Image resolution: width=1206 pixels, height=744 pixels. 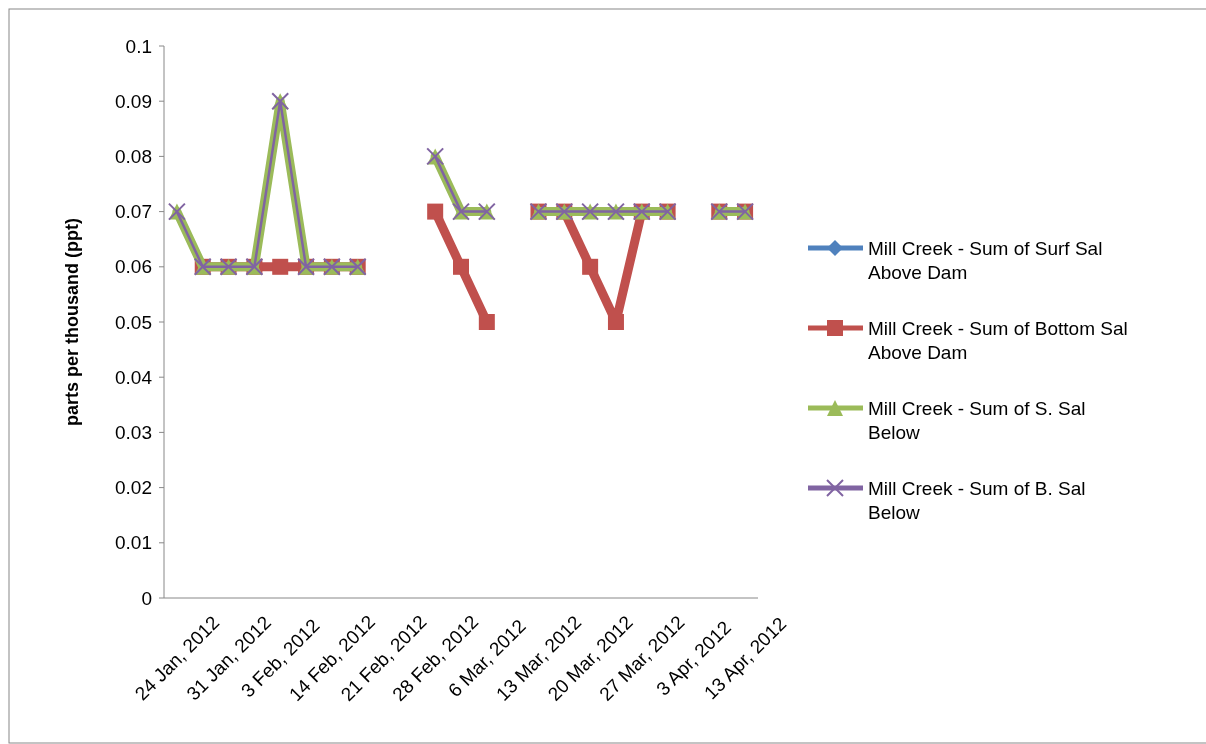 What do you see at coordinates (138, 46) in the screenshot?
I see `y-tick-label: 0.1` at bounding box center [138, 46].